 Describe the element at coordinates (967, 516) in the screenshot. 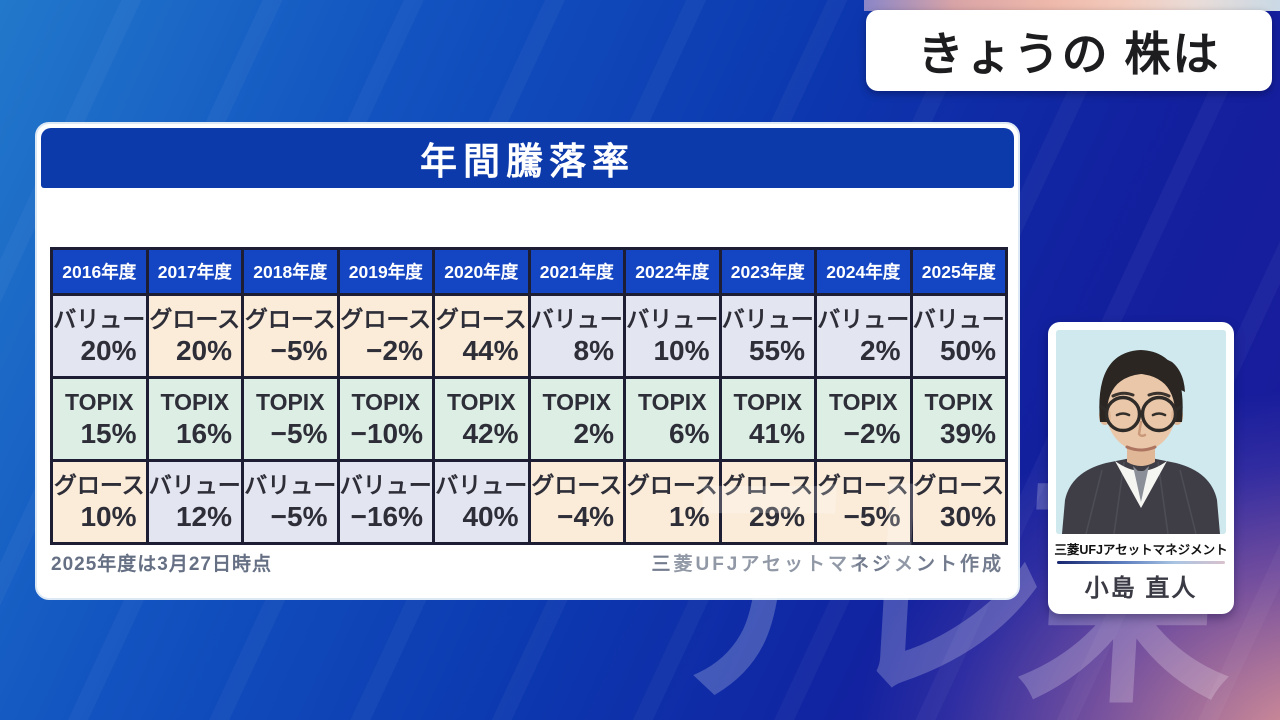

I see `return-cell-value: 30%` at that location.